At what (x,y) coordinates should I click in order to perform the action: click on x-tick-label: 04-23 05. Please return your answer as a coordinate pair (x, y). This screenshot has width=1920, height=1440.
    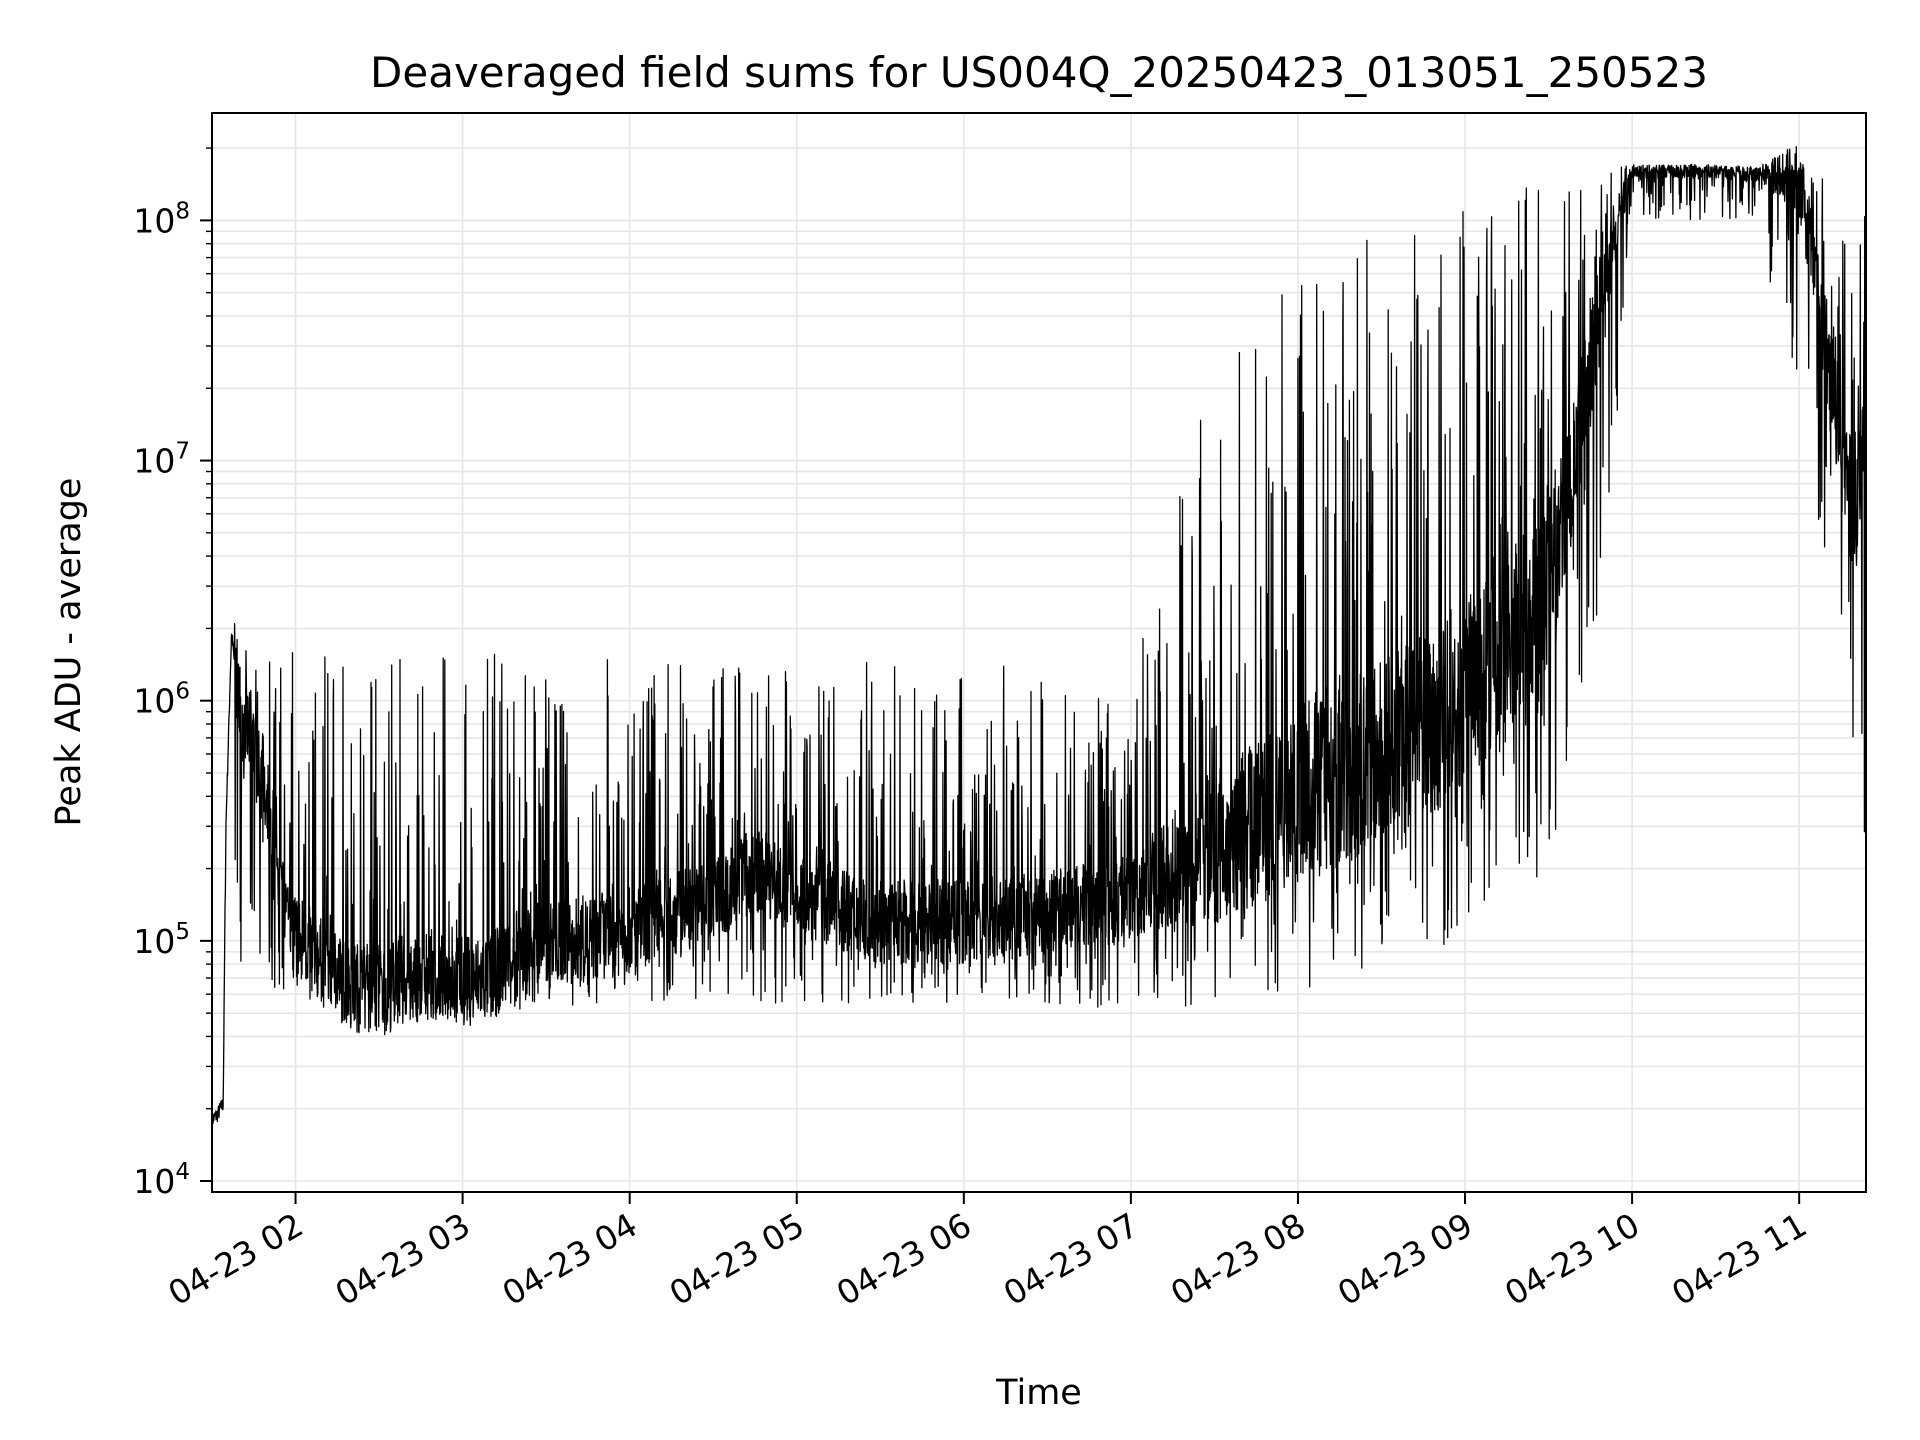
    Looking at the image, I should click on (737, 1259).